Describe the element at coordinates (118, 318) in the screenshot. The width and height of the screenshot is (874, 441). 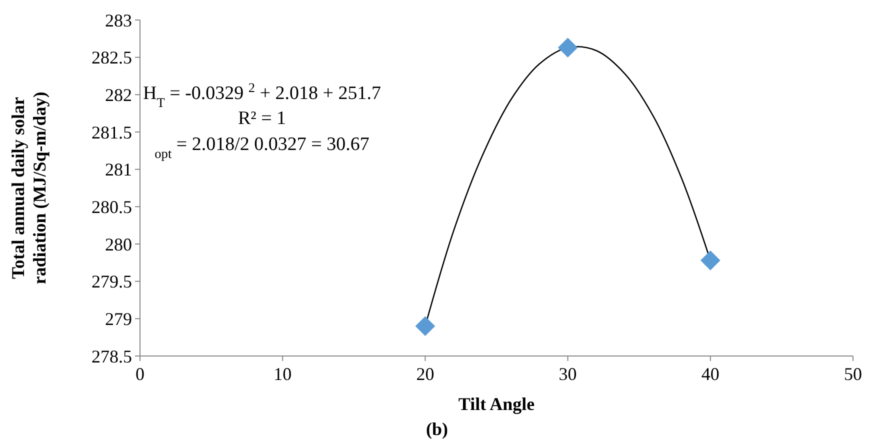
I see `y-tick-label: 279` at that location.